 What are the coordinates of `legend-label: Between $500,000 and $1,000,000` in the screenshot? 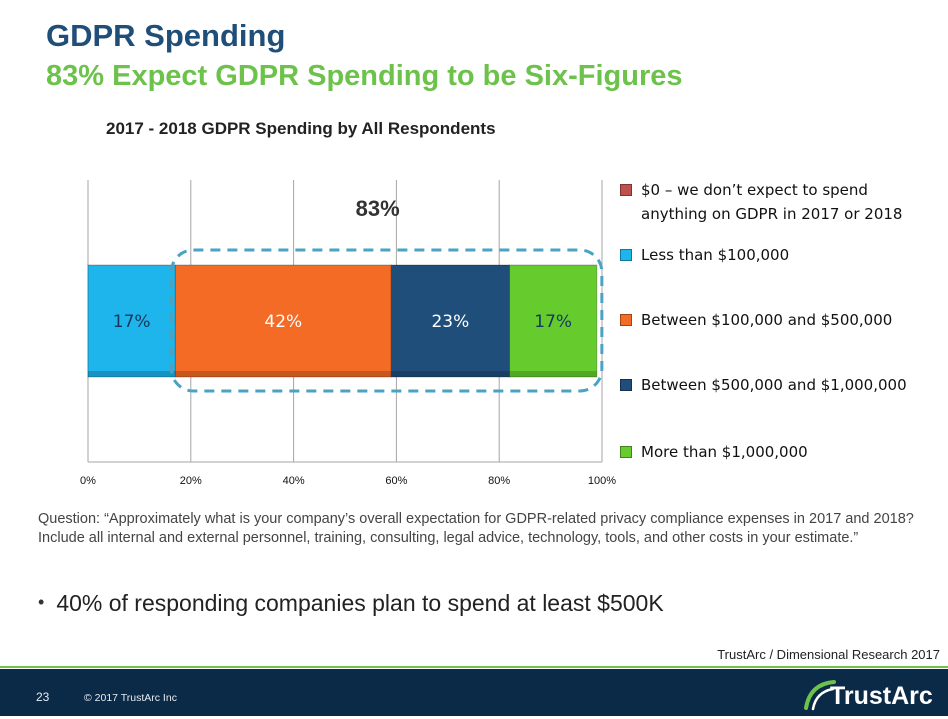 It's located at (774, 385).